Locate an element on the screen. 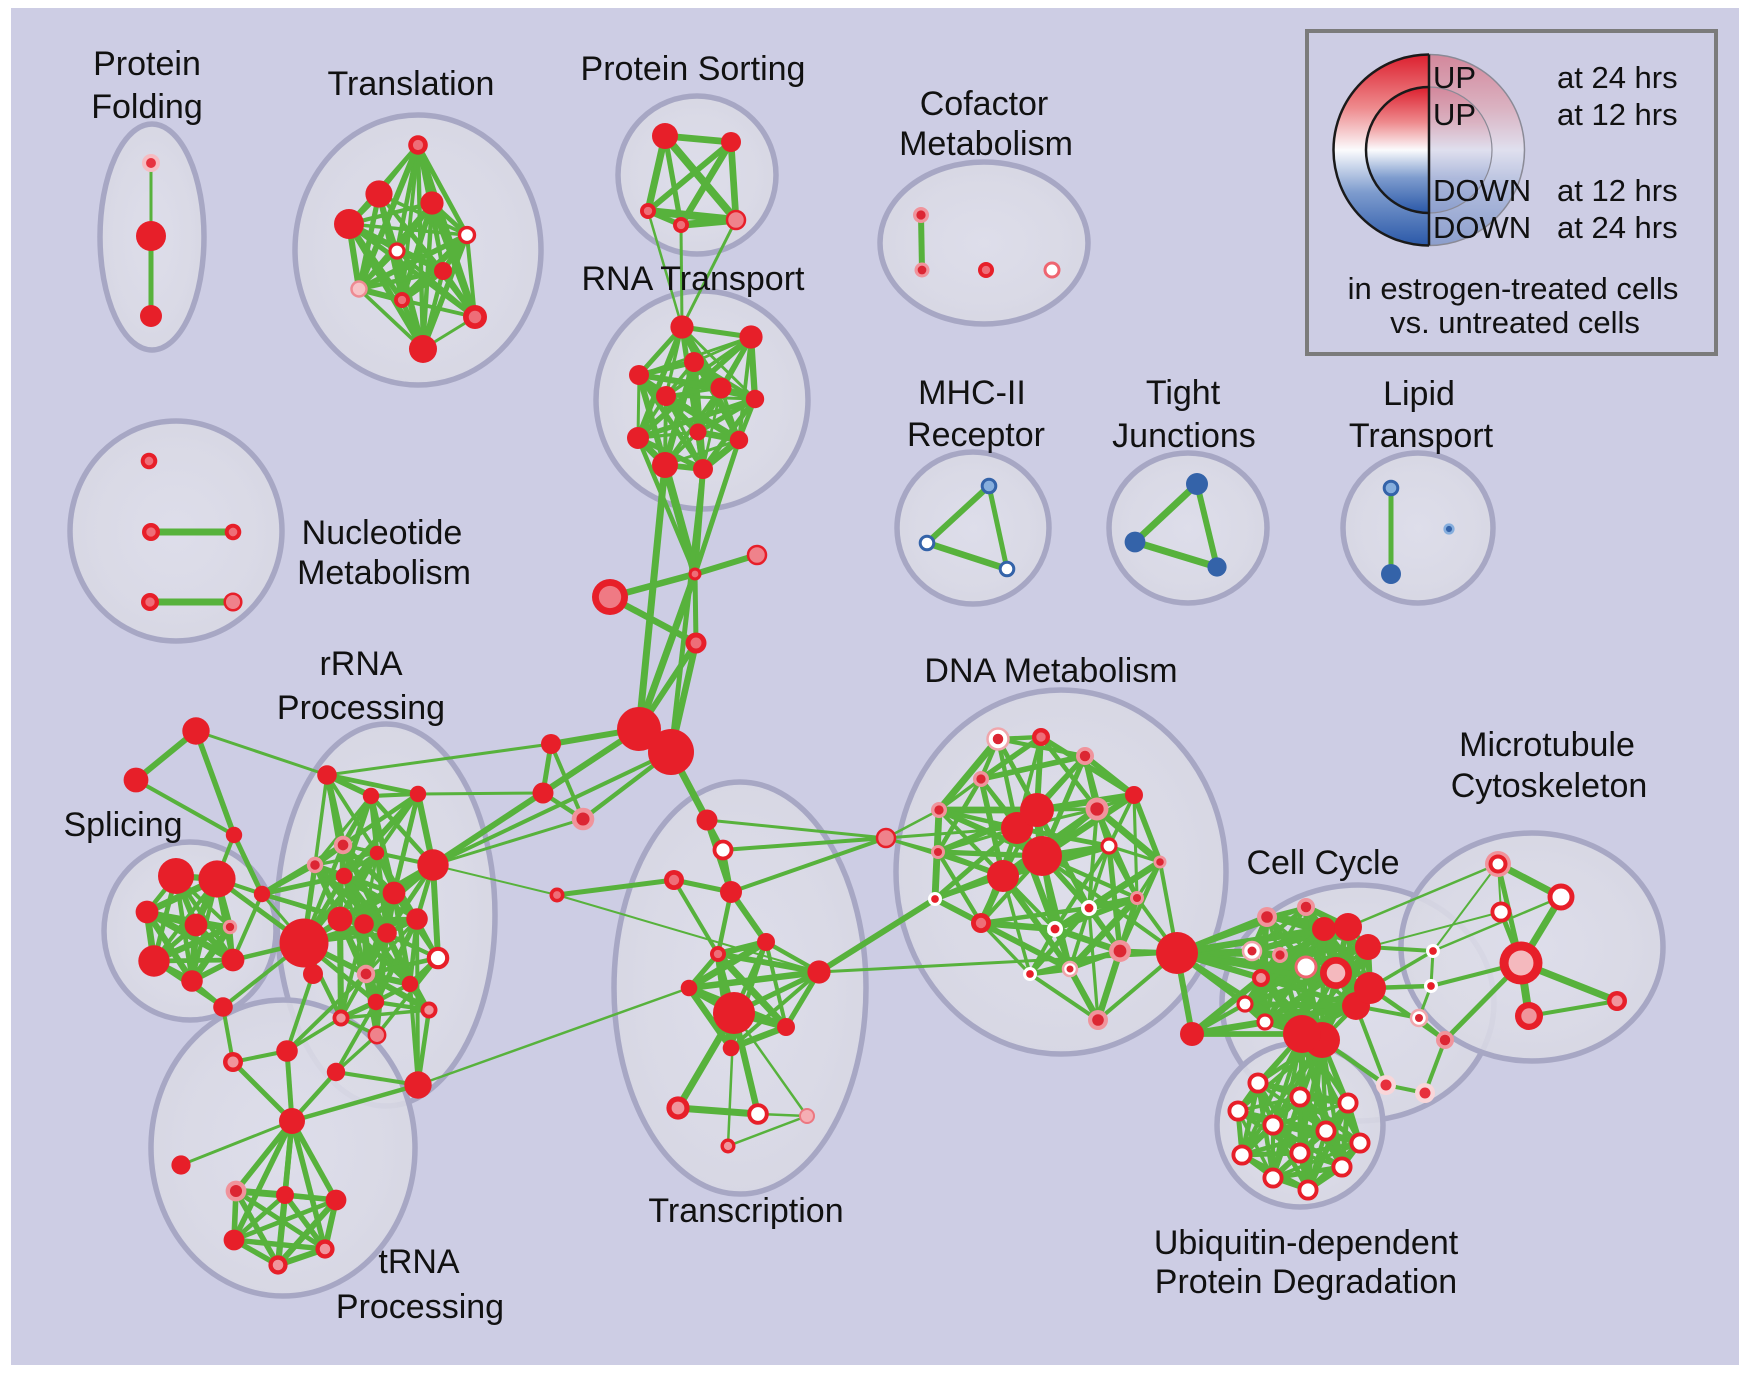 The image size is (1750, 1381). svg-text: in estrogen-treated cells is located at coordinates (1513, 288).